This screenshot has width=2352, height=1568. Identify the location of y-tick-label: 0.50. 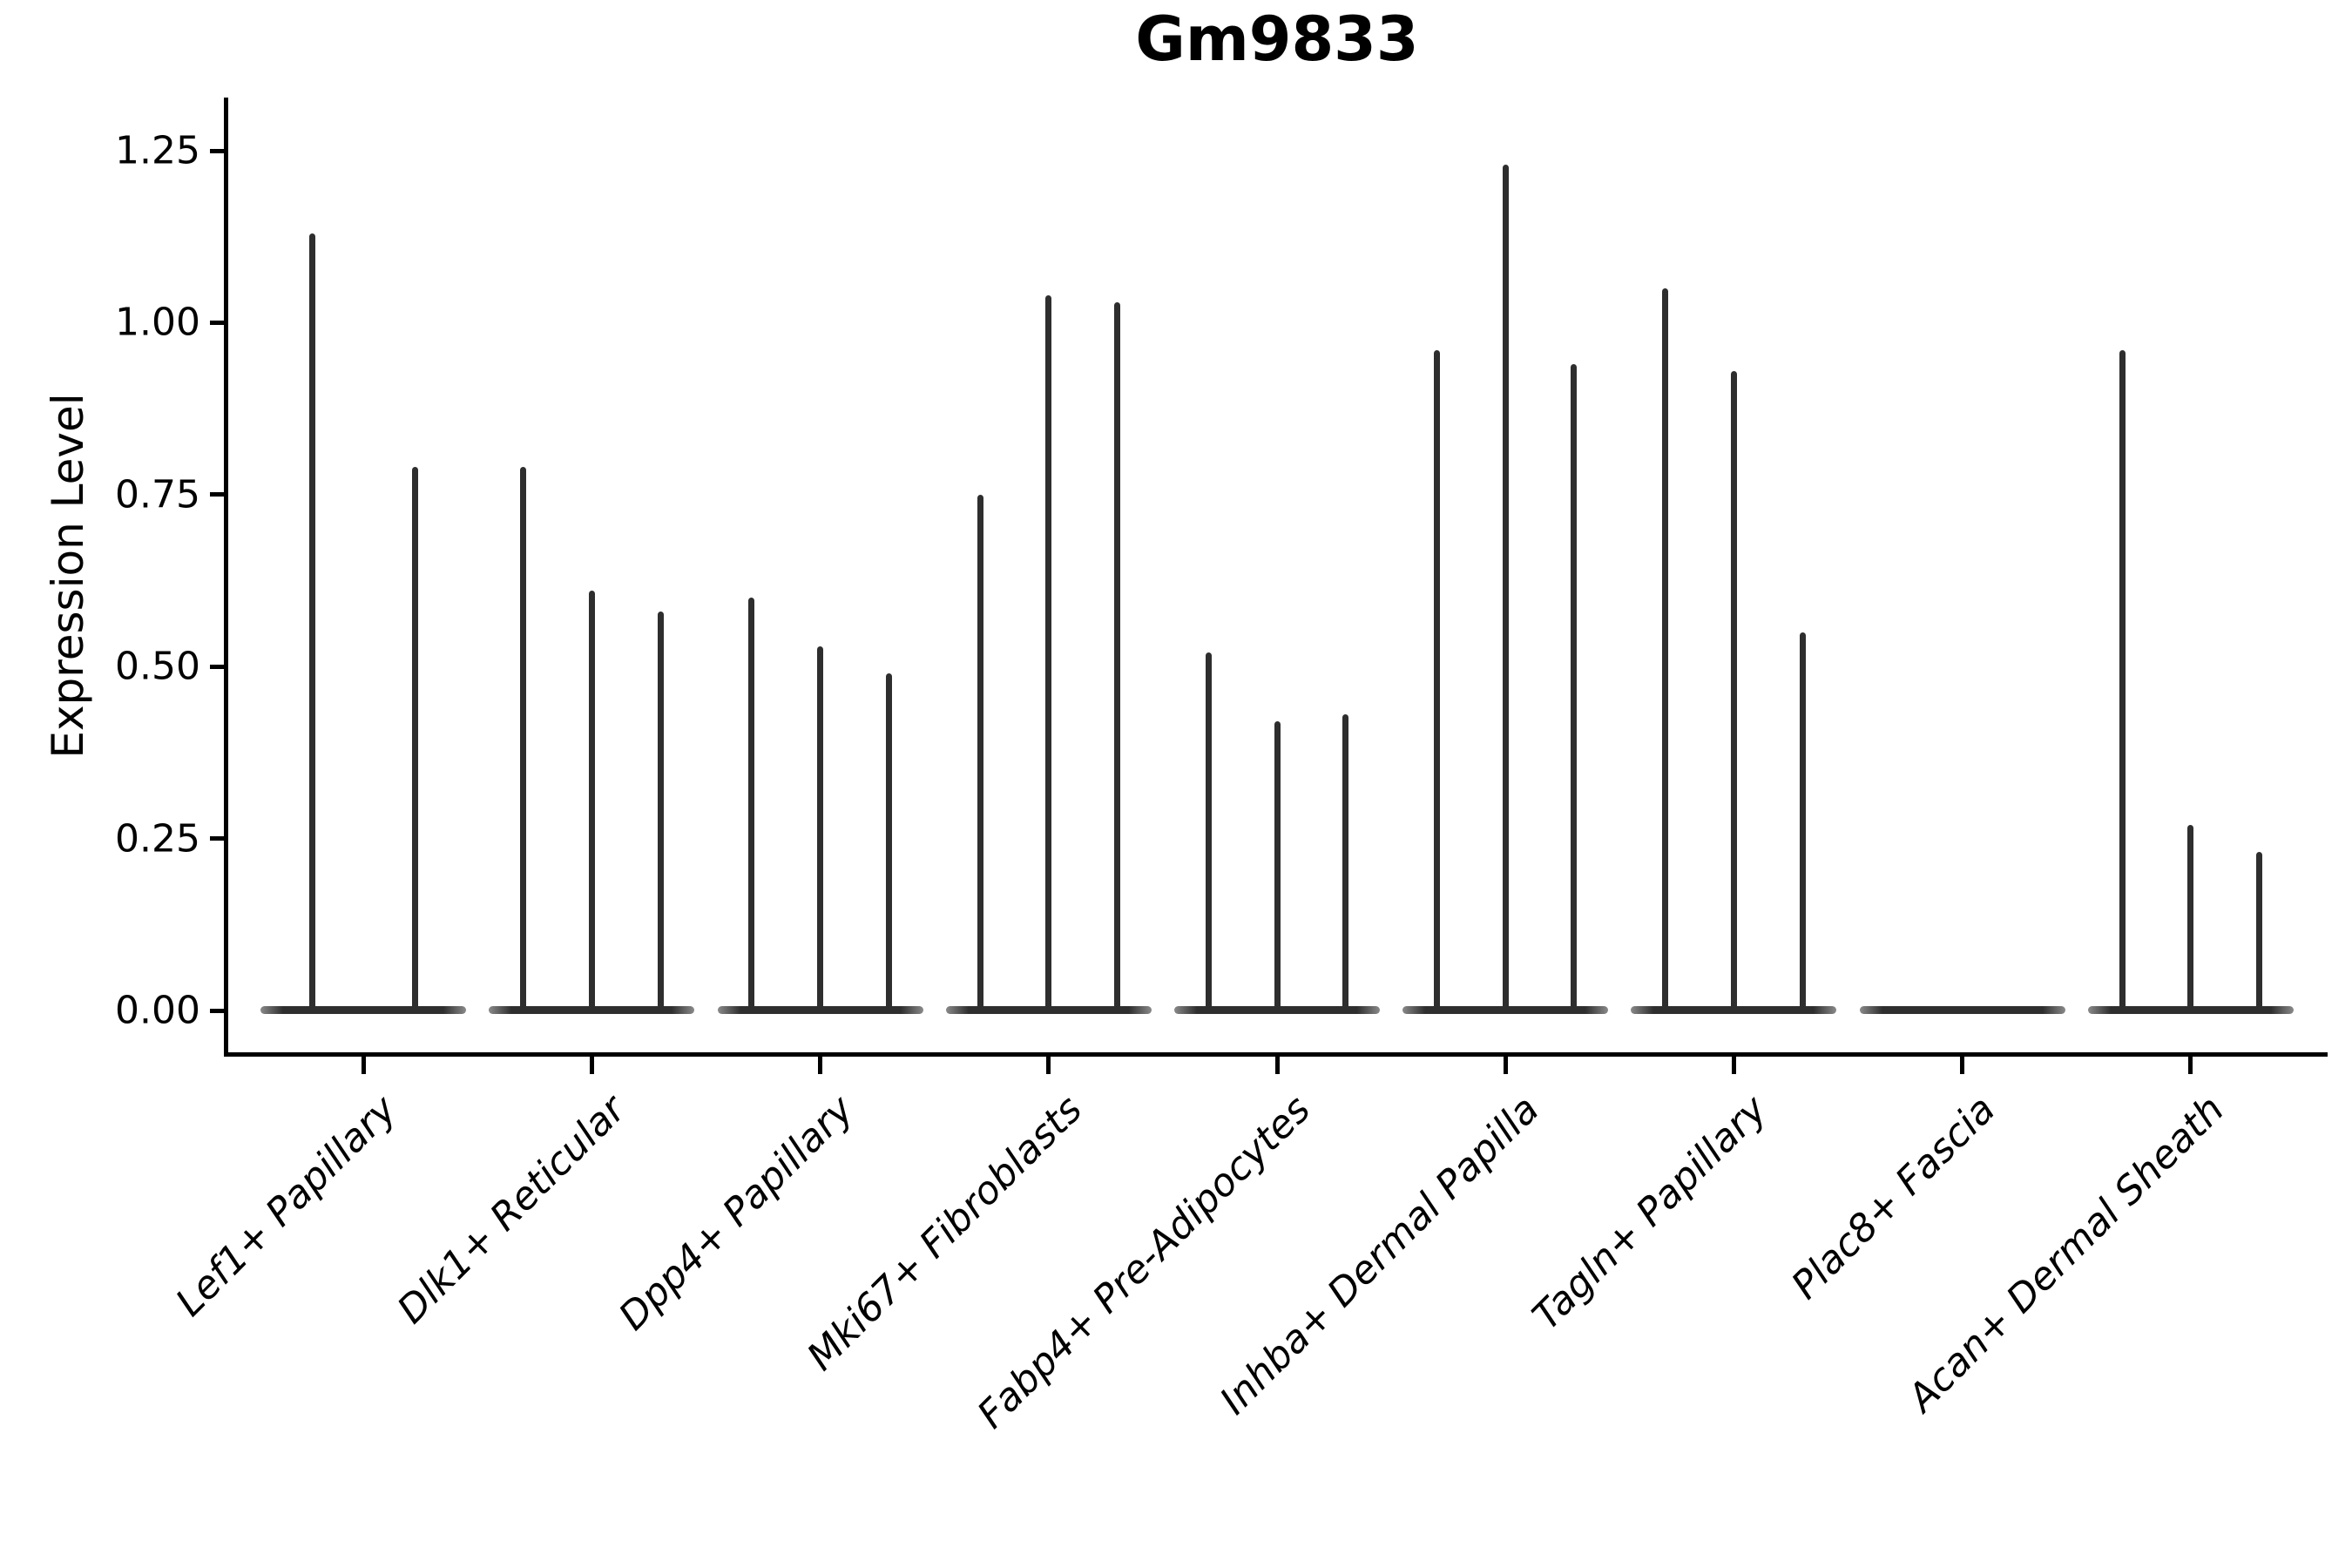
(157, 667).